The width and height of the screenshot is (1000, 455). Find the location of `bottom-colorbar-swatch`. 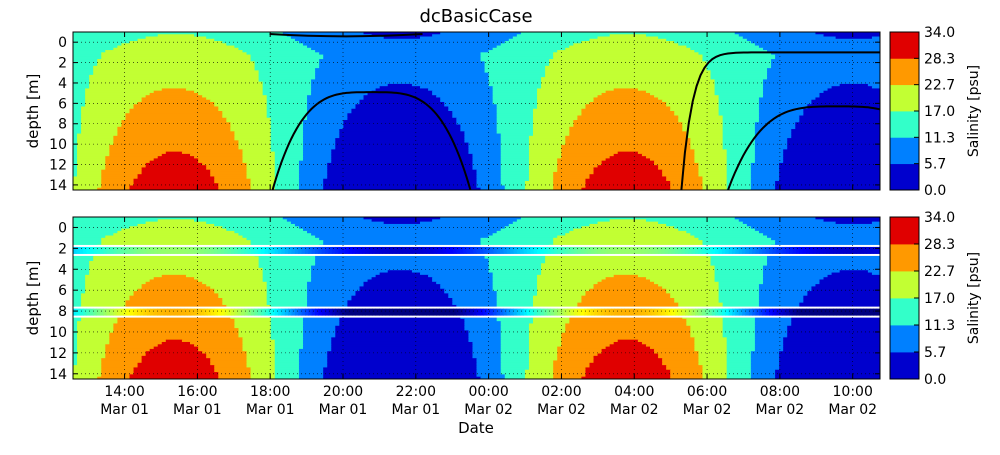

bottom-colorbar-swatch is located at coordinates (904, 285).